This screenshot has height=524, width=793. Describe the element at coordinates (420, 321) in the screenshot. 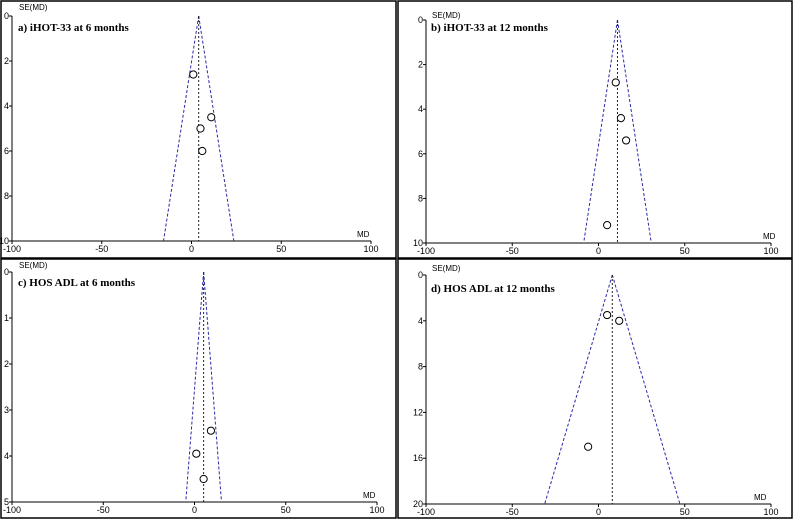

I see `panel-d-ytick-label: 4` at that location.